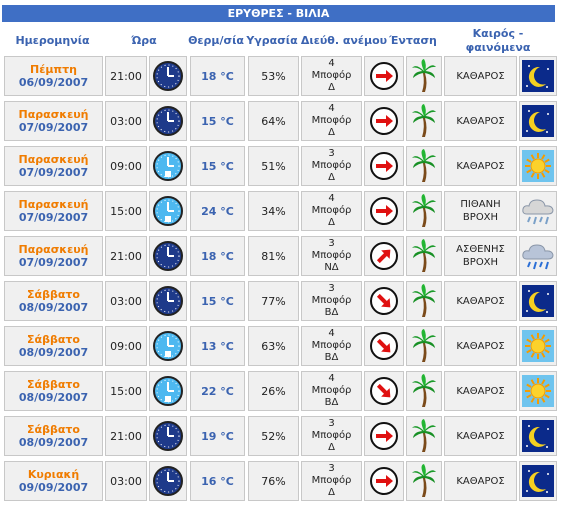 This screenshot has width=562, height=511. I want to click on wind-cell: 3 Μποφόρ ΒΔ, so click(331, 301).